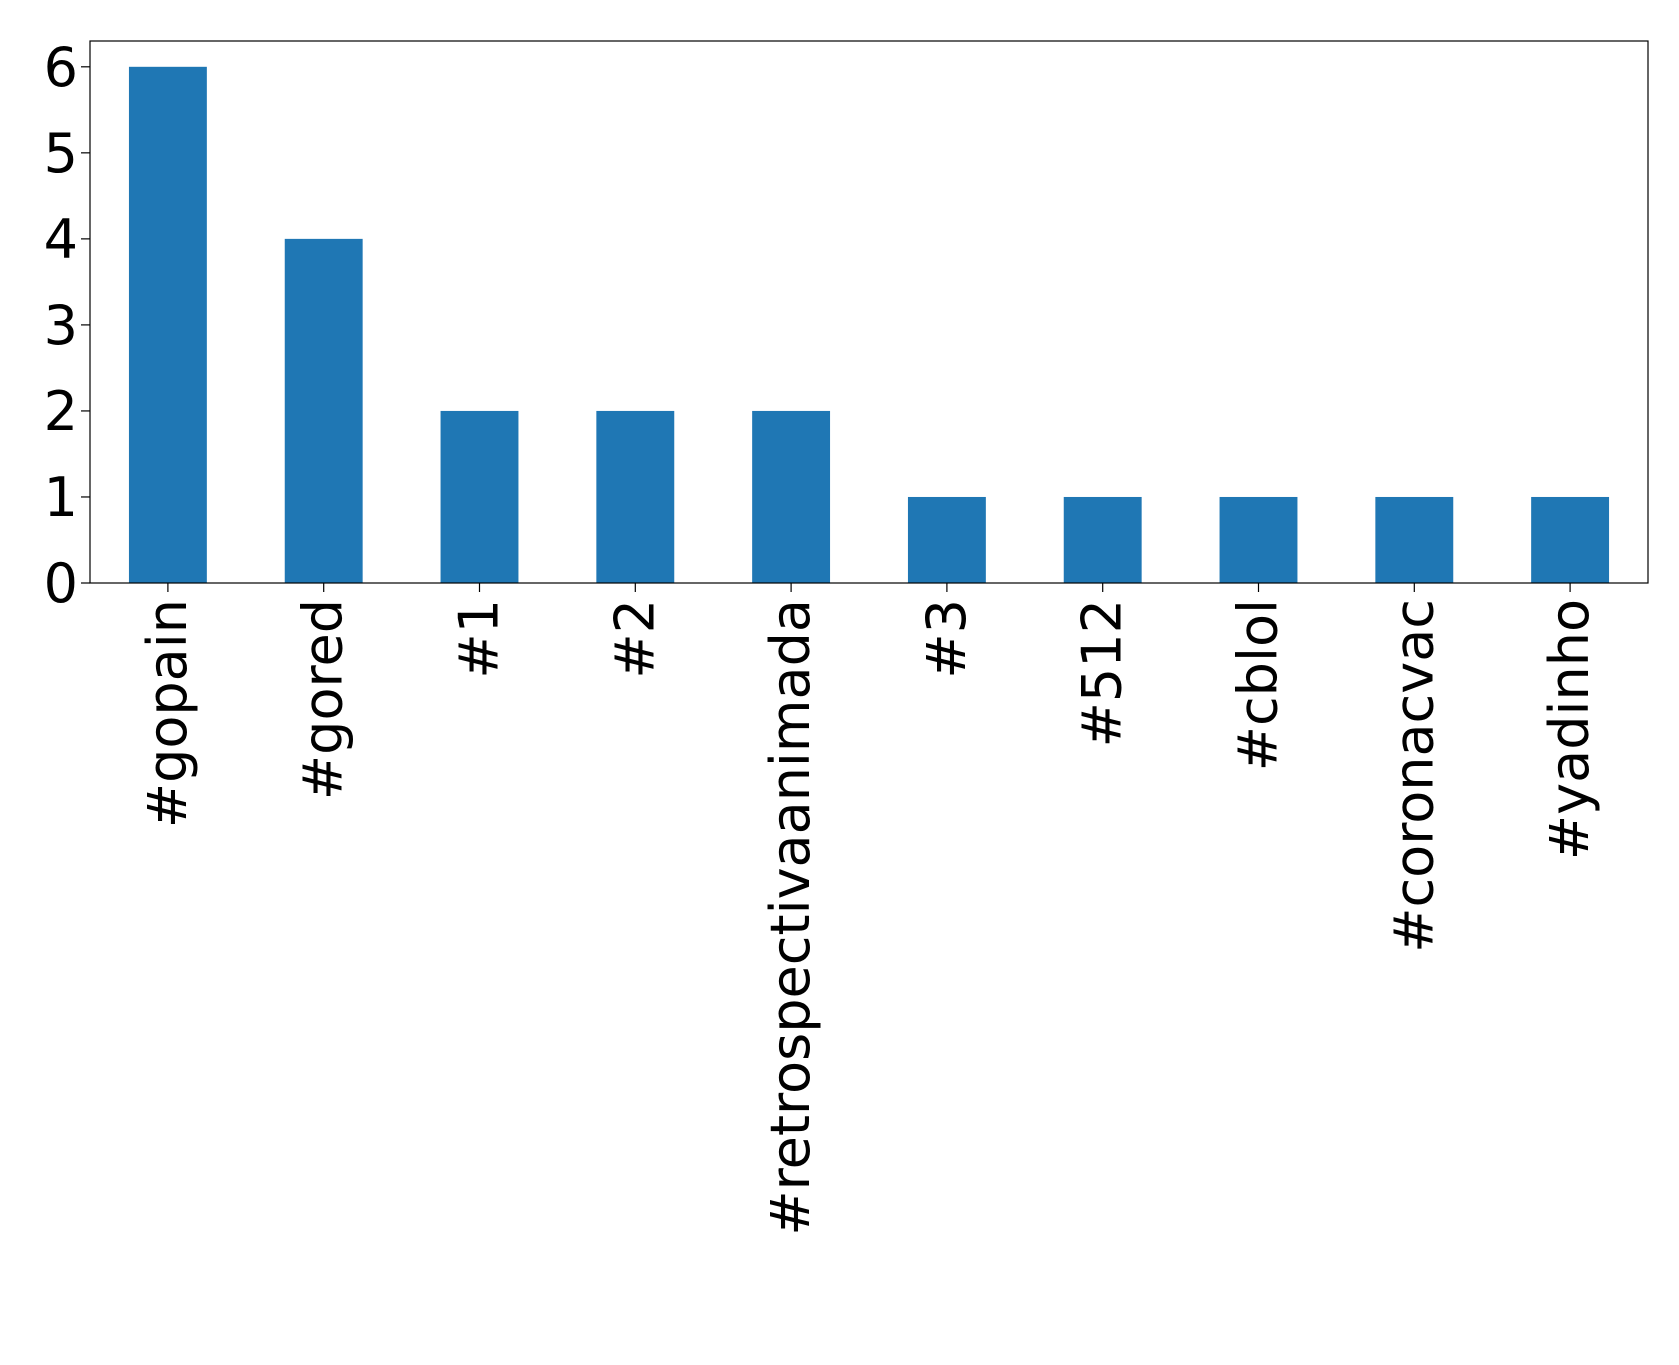 Image resolution: width=1679 pixels, height=1365 pixels. What do you see at coordinates (61, 67) in the screenshot?
I see `y-tick-label: 6` at bounding box center [61, 67].